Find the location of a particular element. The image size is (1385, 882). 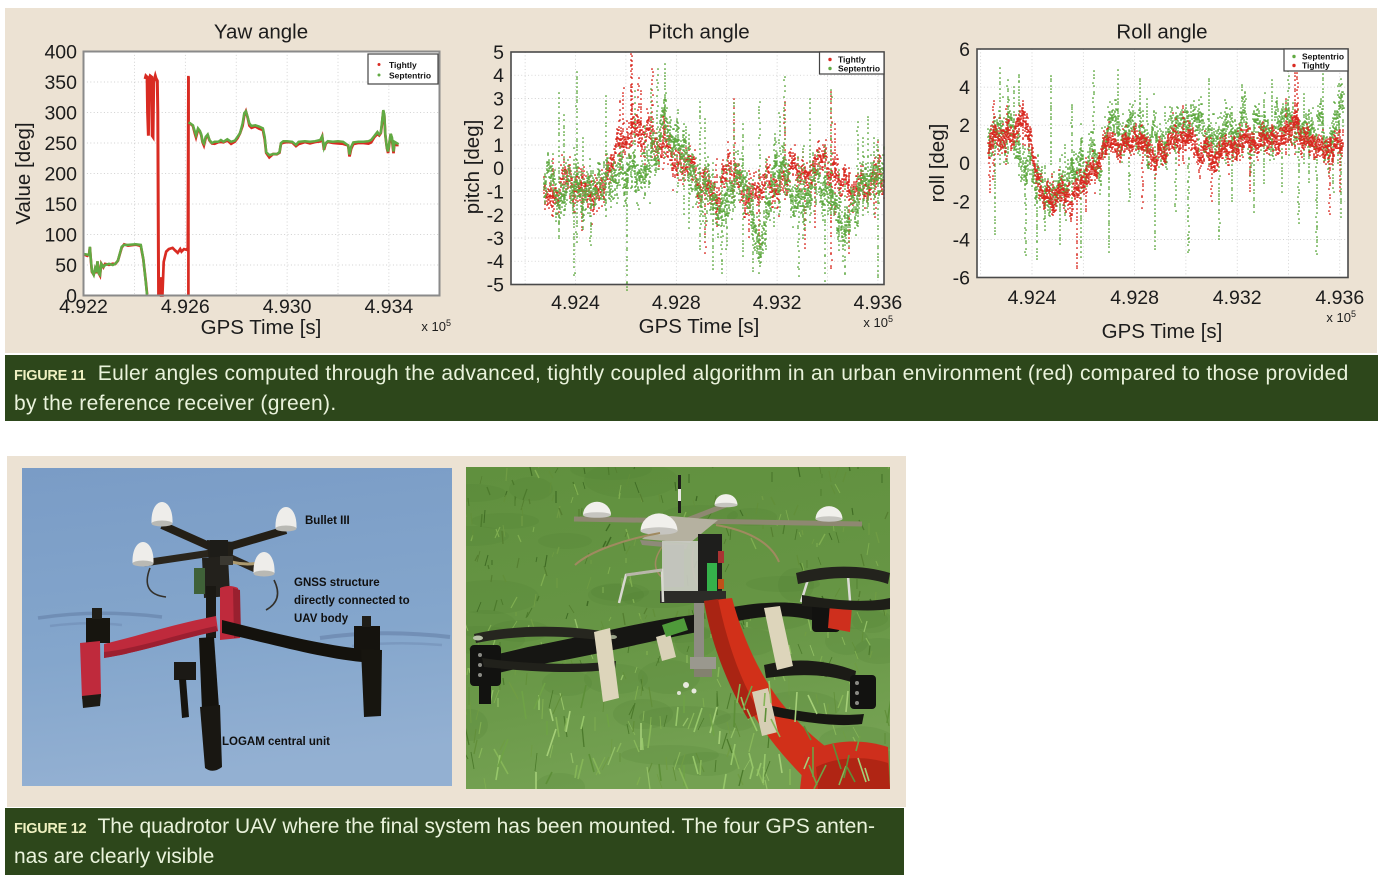

svg-text: 400 is located at coordinates (60, 53).